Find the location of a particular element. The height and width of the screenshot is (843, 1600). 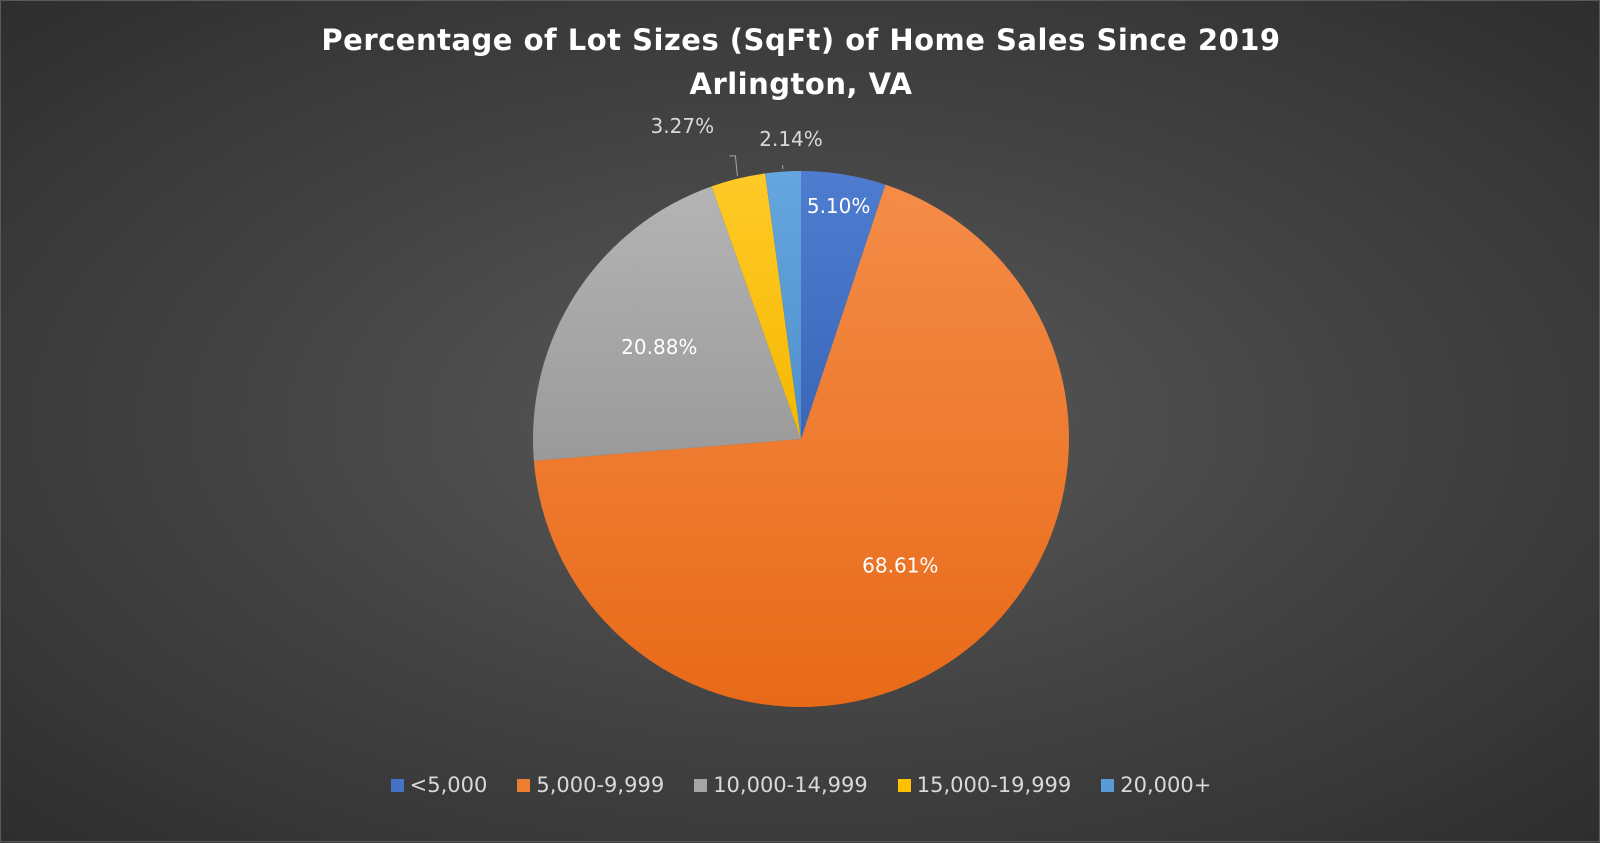

legend-item-10000-14999: 10,000-14,999 is located at coordinates (781, 785).